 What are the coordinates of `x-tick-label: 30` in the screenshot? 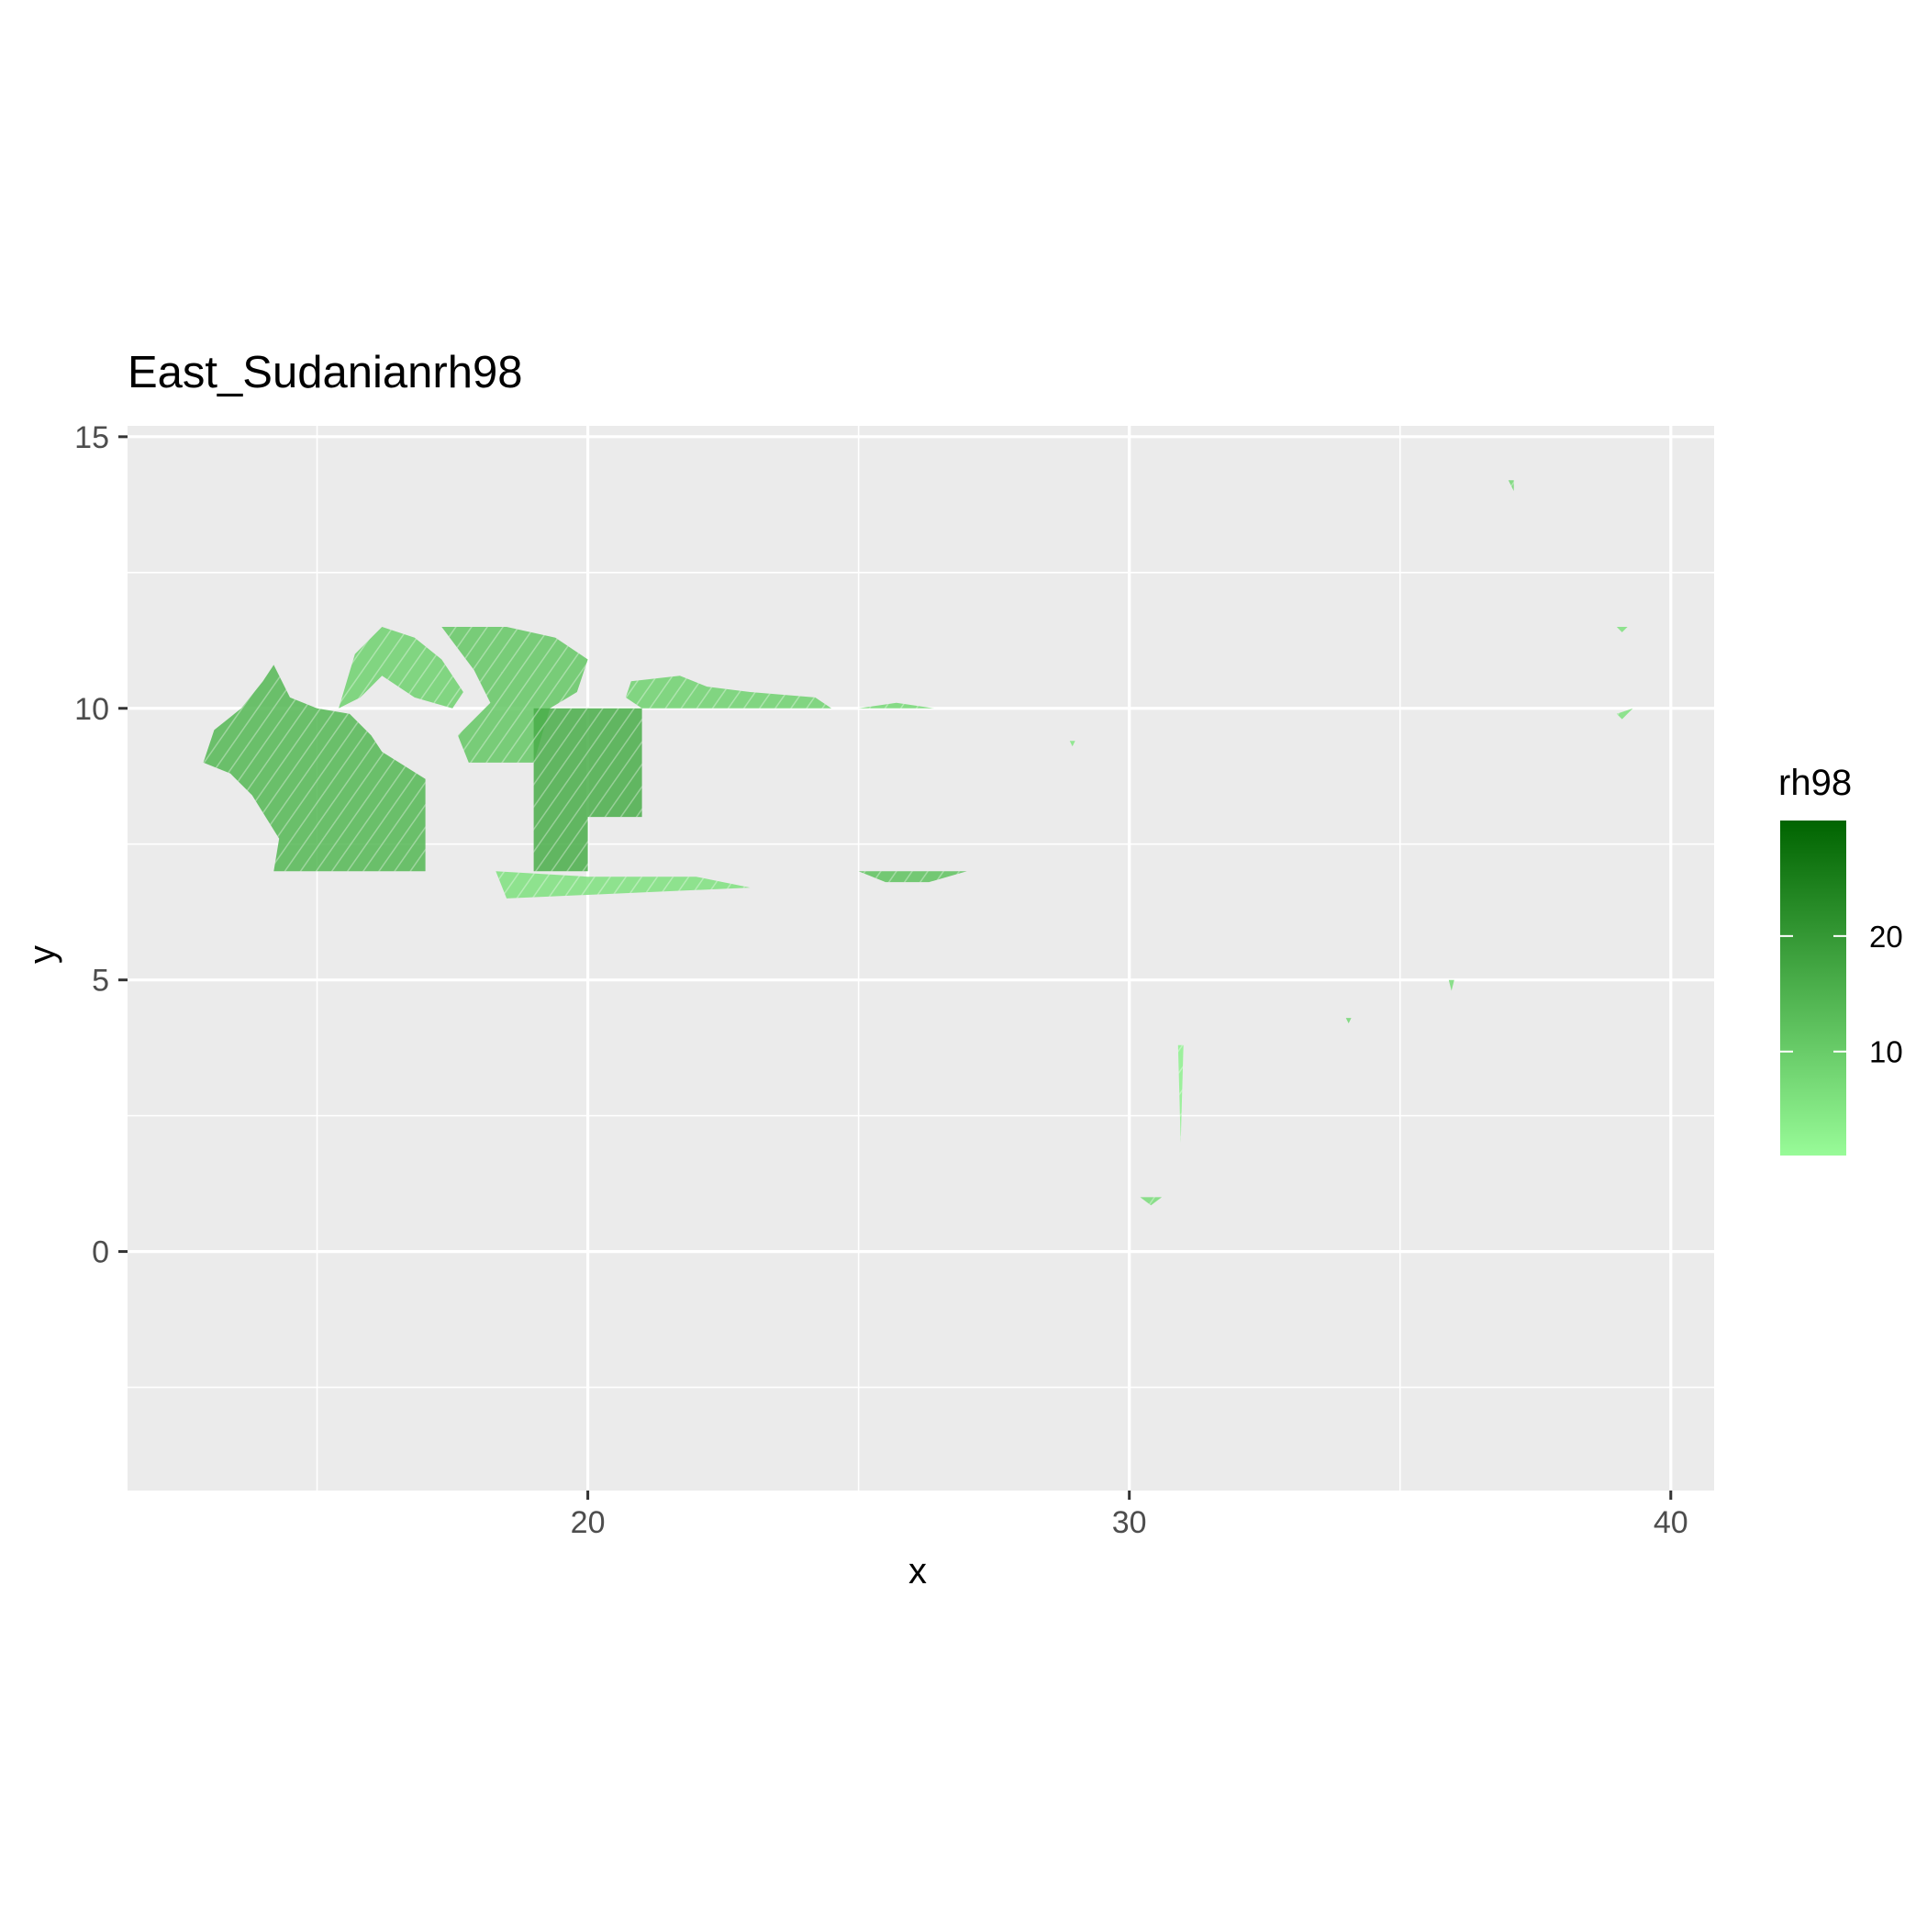 It's located at (1129, 1522).